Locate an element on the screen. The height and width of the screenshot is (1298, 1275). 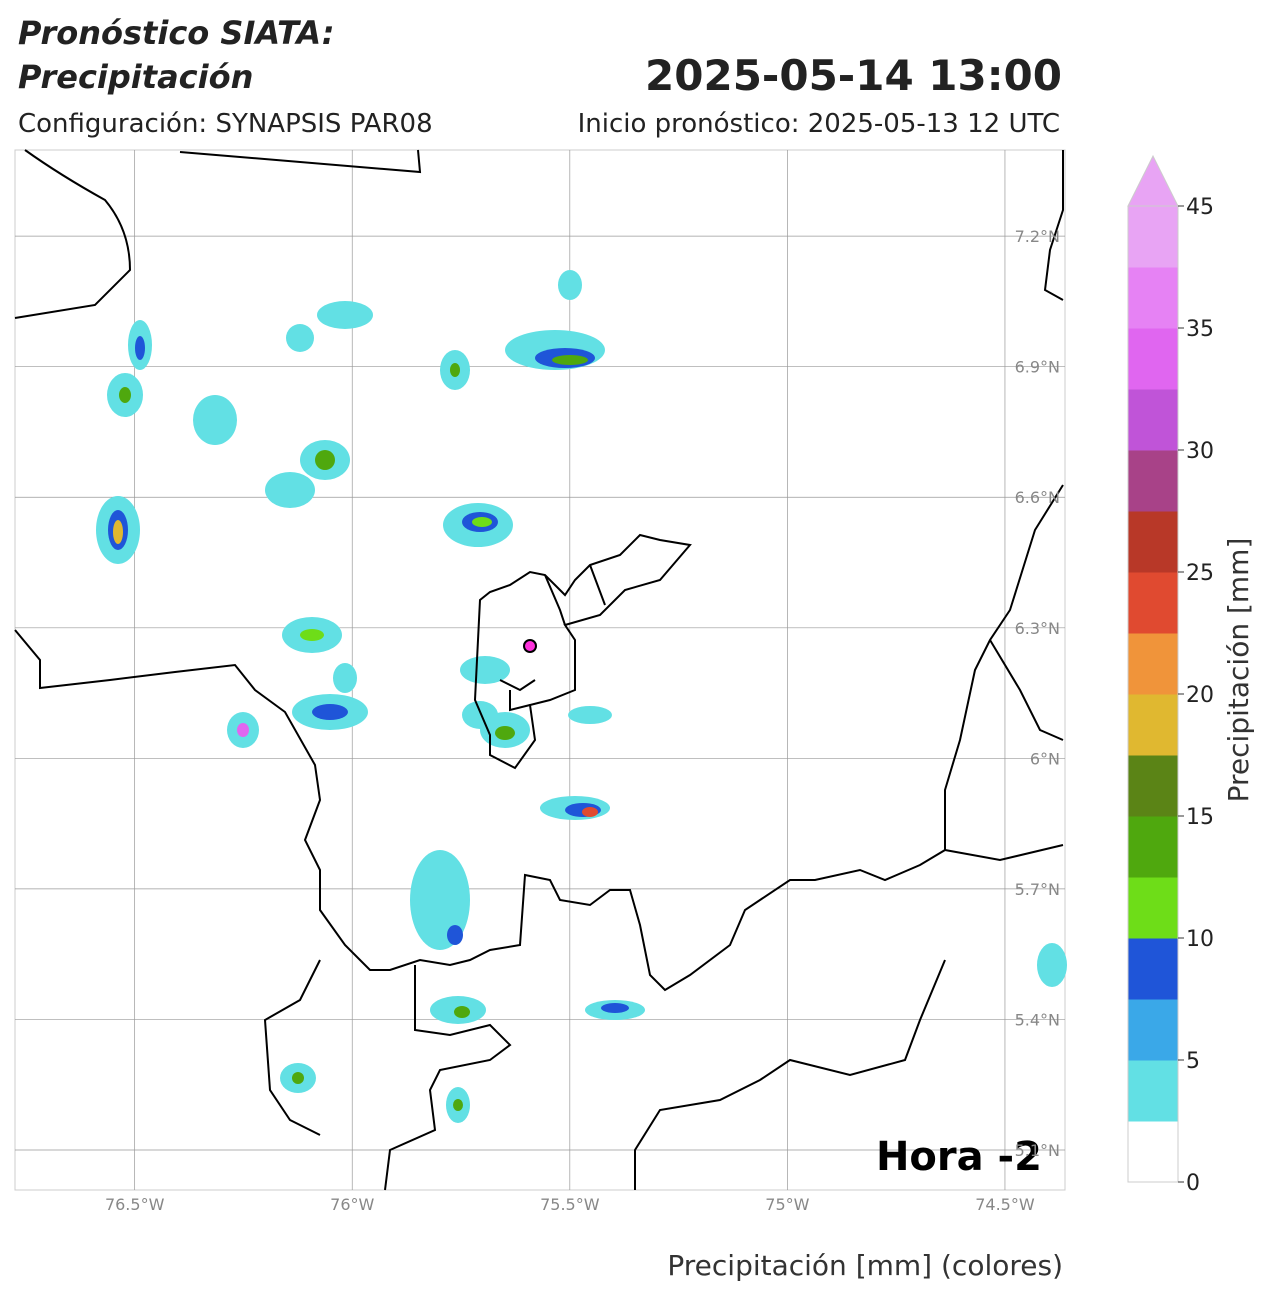
colorbar-tick-label: 45 is located at coordinates (1200, 207).